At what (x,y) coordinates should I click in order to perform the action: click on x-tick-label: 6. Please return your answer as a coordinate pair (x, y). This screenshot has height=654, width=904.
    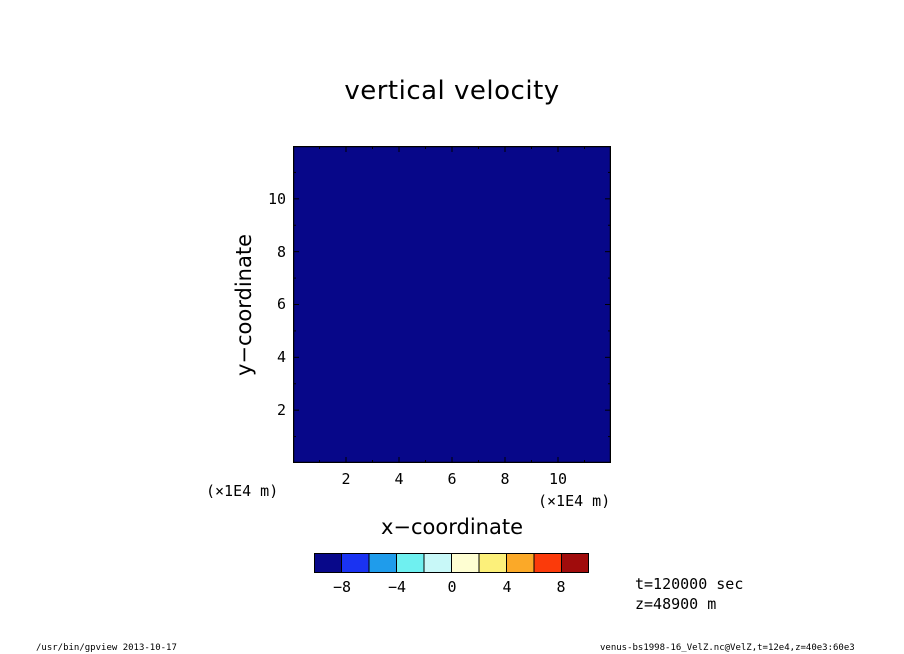
    Looking at the image, I should click on (452, 479).